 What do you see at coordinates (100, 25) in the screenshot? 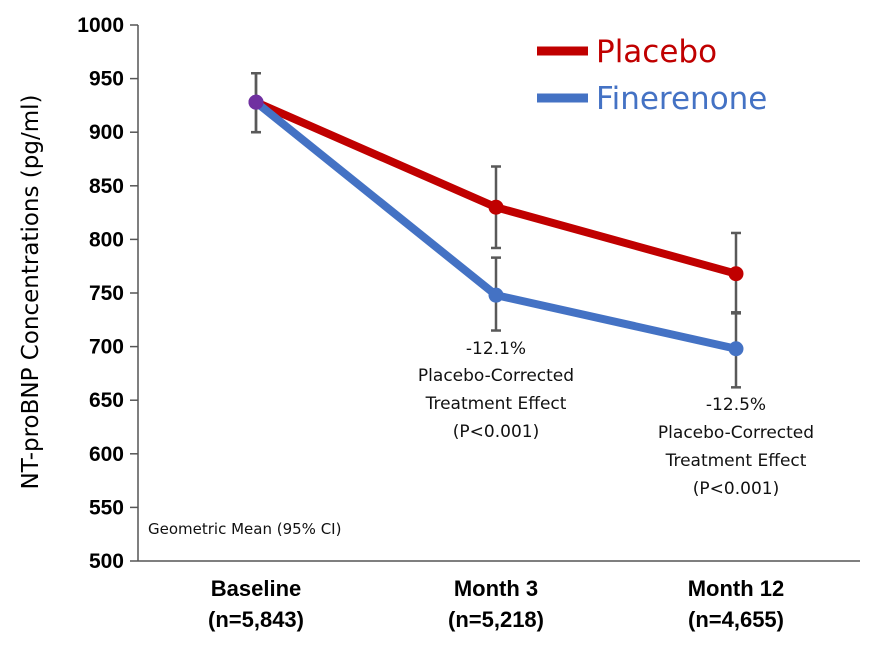
I see `y-tick-label: 1000` at bounding box center [100, 25].